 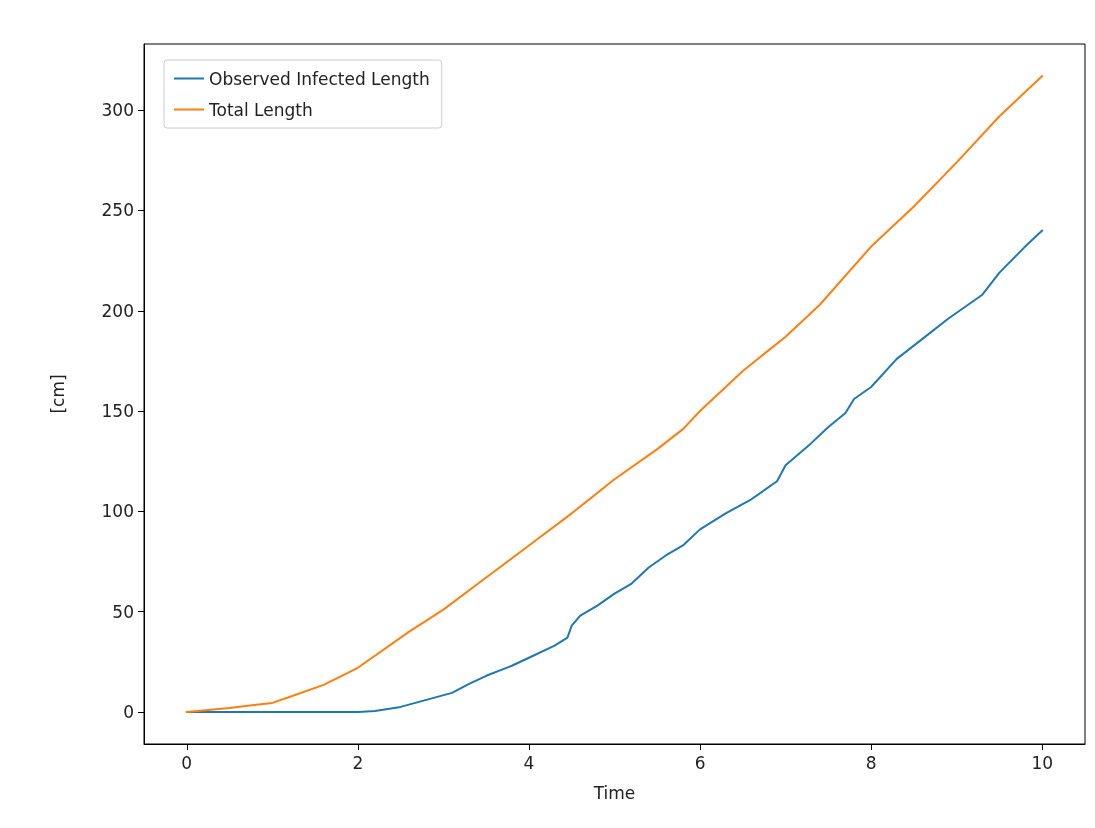 What do you see at coordinates (260, 109) in the screenshot?
I see `legend-label: Total Length` at bounding box center [260, 109].